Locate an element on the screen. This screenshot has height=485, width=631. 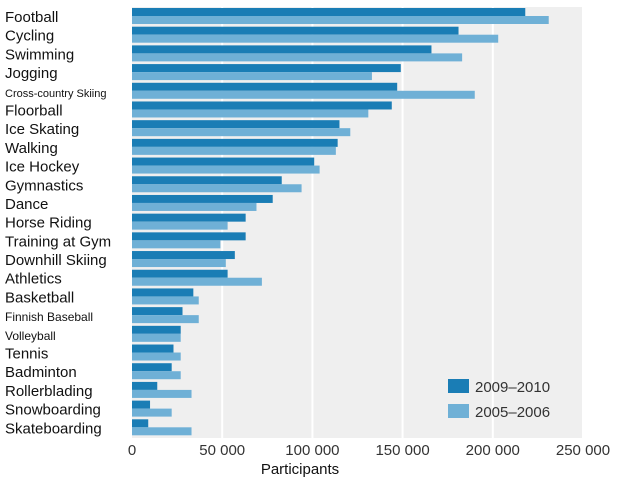
bar-ice-hockey-2009-2010 is located at coordinates (223, 161).